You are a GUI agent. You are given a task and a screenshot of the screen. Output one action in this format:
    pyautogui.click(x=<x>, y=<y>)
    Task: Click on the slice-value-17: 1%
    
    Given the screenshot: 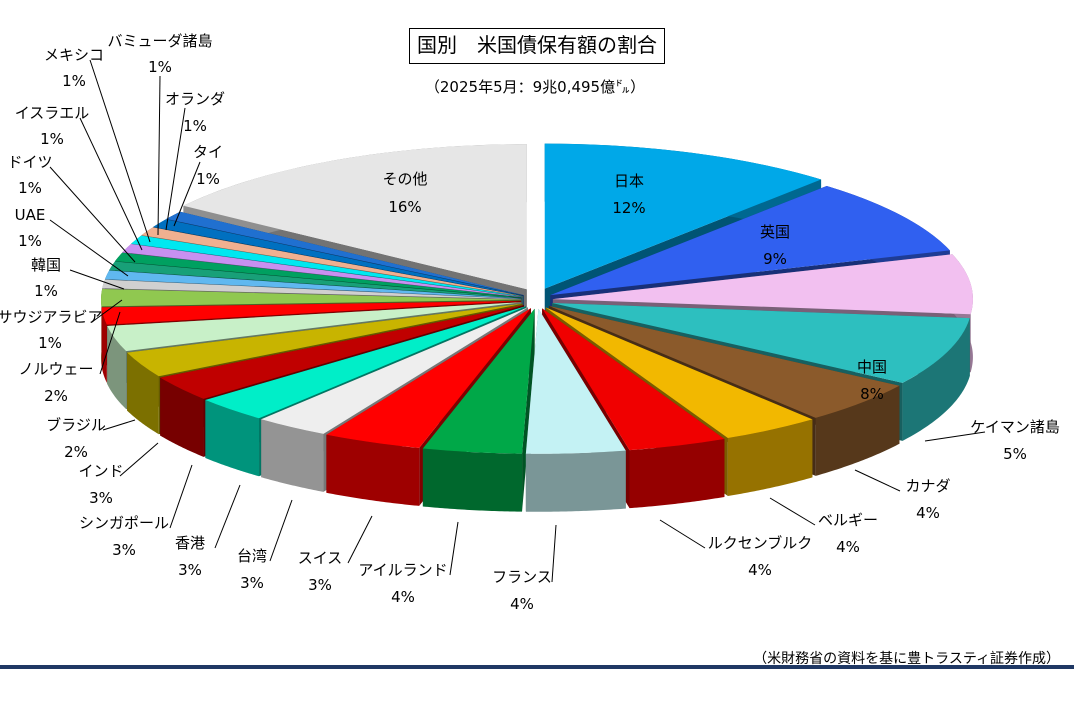 What is the action you would take?
    pyautogui.click(x=50, y=343)
    